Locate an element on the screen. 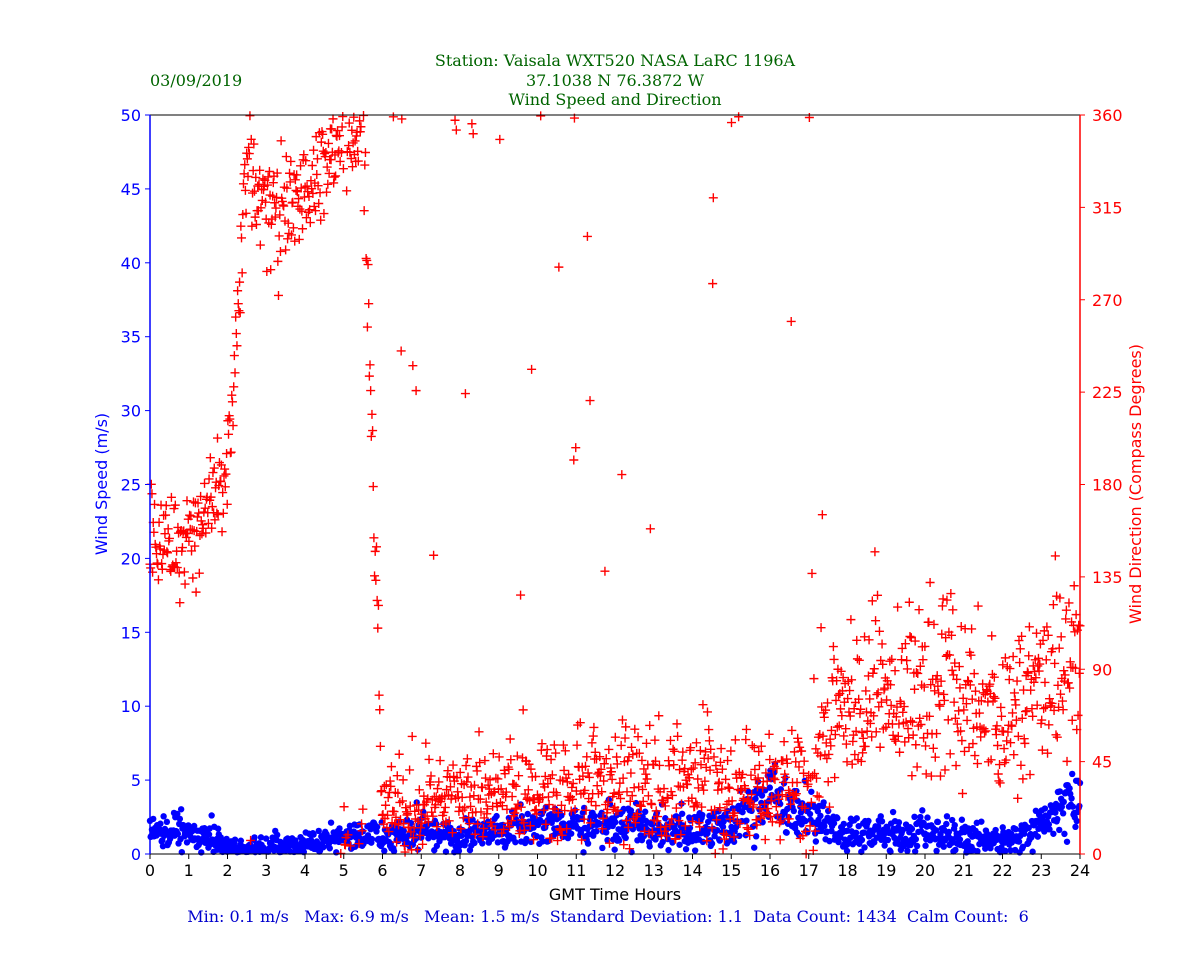 Image resolution: width=1200 pixels, height=960 pixels. right-tick-label: 315 is located at coordinates (1107, 207).